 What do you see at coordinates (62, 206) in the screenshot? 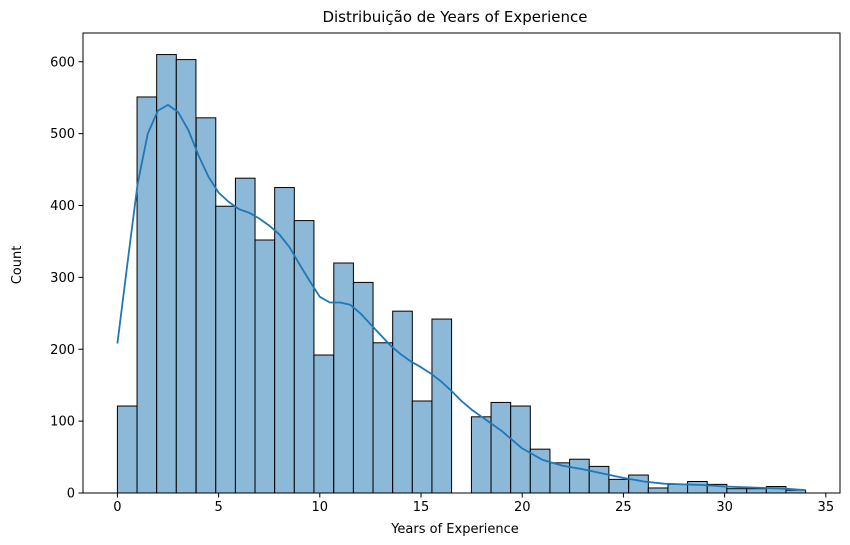
I see `y-tick-label: 400` at bounding box center [62, 206].